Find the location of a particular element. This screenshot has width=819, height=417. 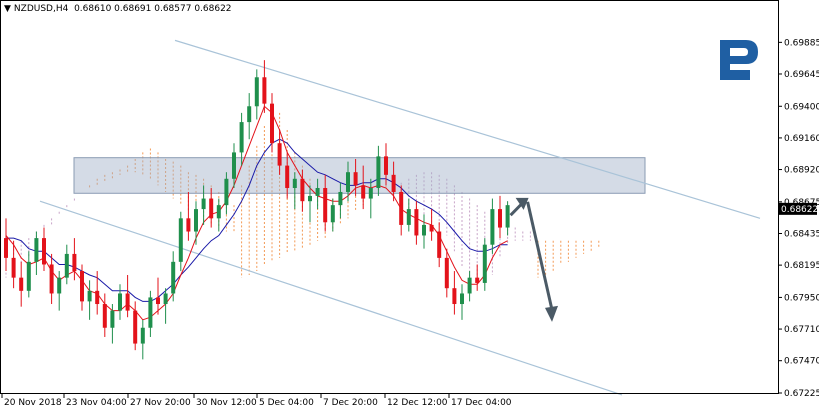

forecast-arrows is located at coordinates (534, 260).